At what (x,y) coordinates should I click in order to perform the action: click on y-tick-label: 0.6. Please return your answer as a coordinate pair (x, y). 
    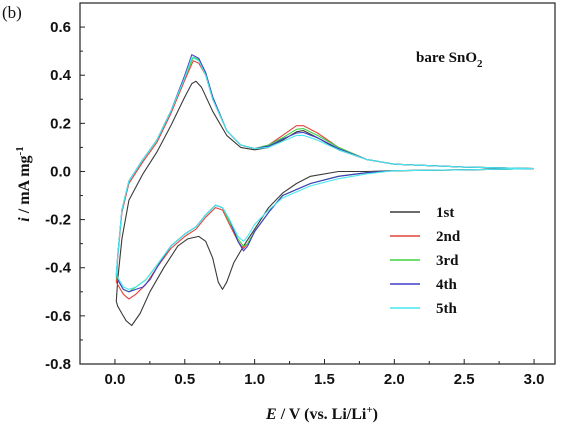
    Looking at the image, I should click on (60, 27).